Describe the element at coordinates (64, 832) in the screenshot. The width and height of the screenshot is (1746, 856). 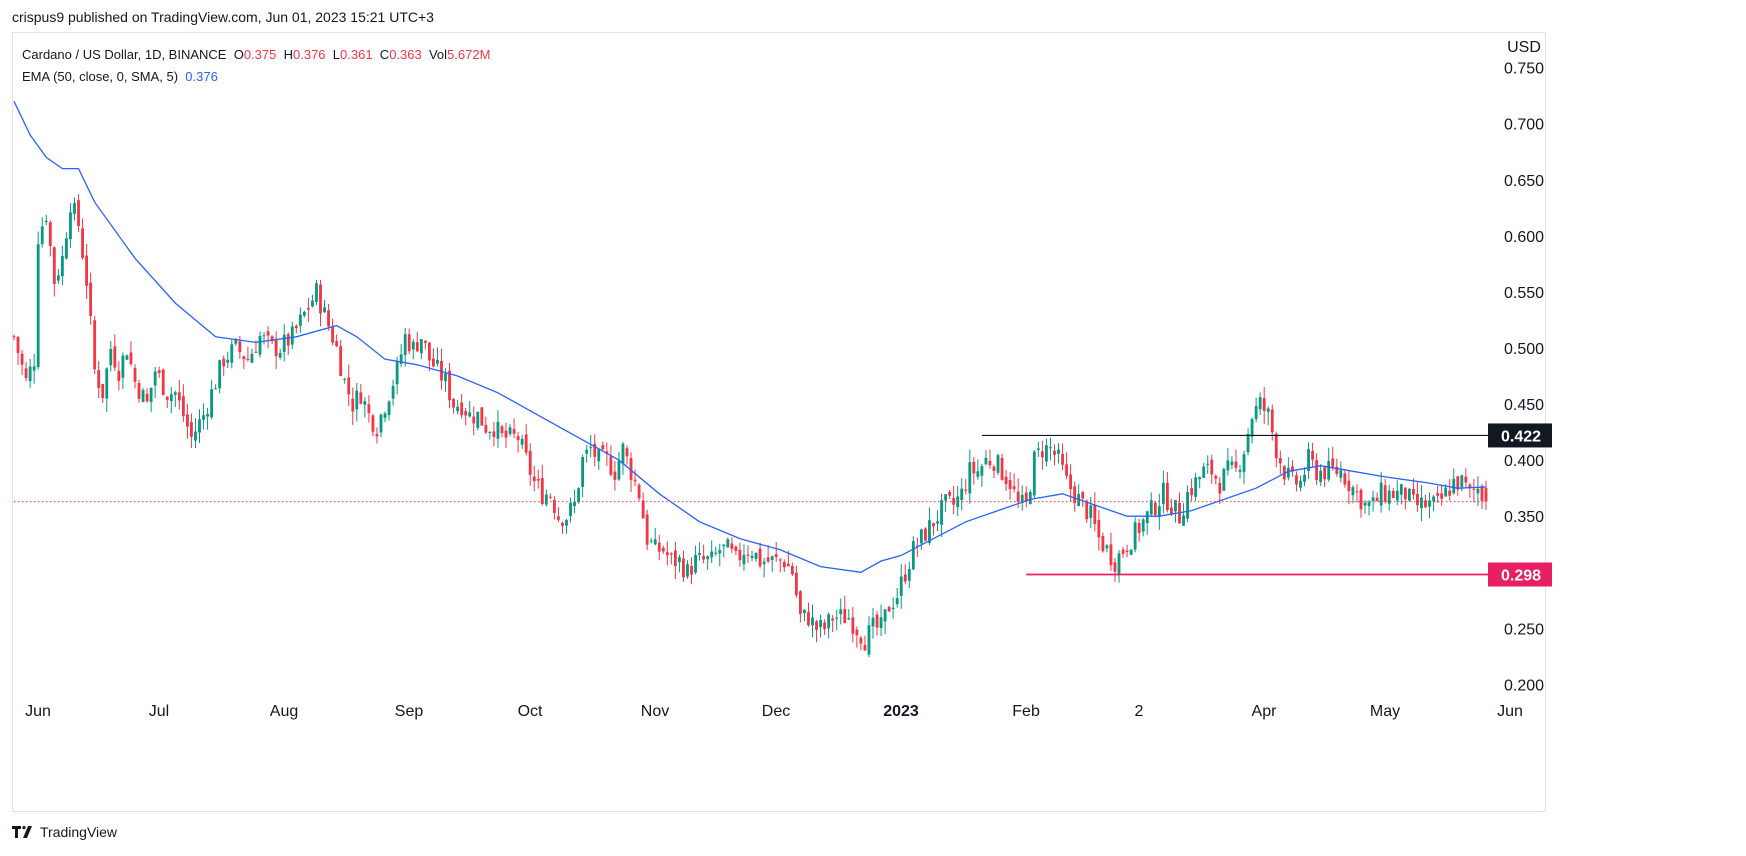
I see `footer-brand: TradingView` at that location.